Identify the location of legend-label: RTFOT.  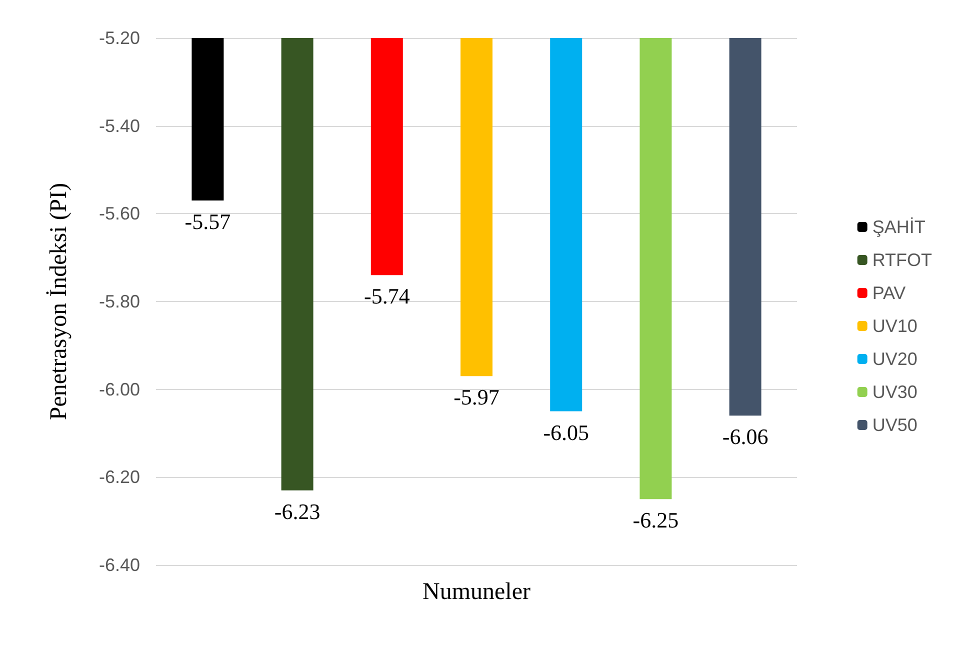
(902, 260).